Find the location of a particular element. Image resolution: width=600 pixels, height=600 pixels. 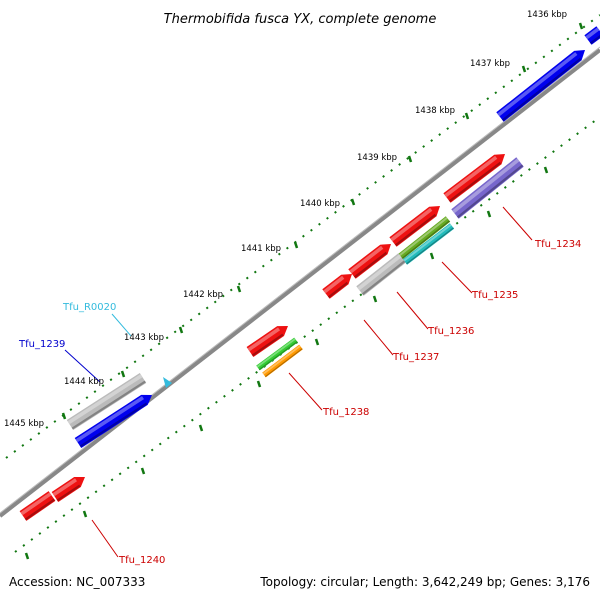

gene-feature-orange is located at coordinates (282, 361).